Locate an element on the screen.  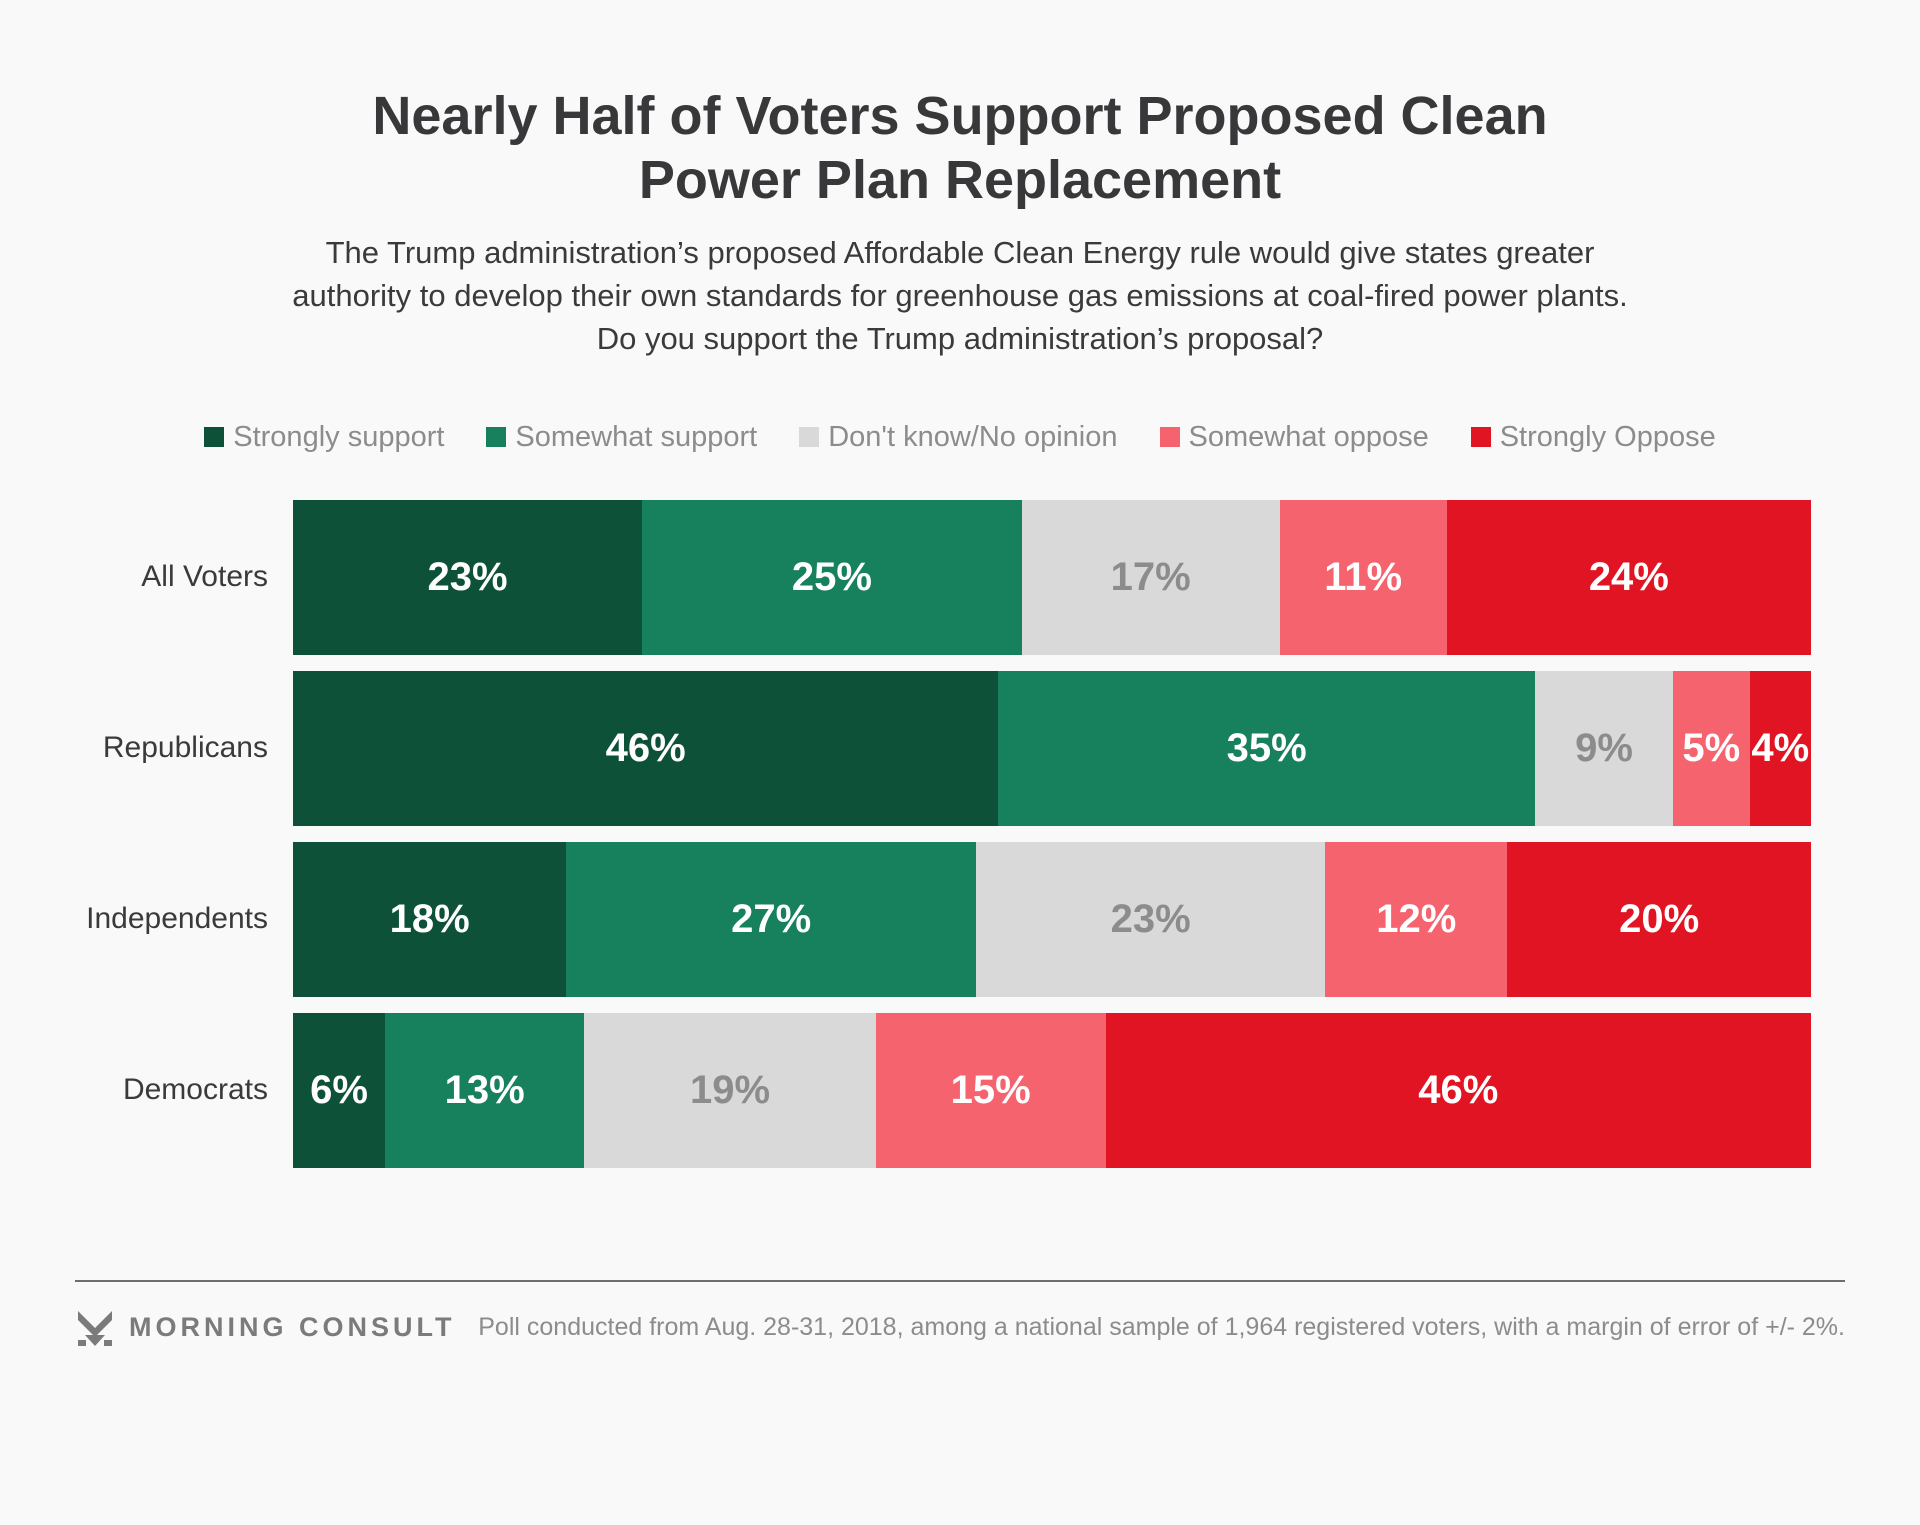
chart-row-independents: Independents 18% 27% 23% 12% 20% is located at coordinates (943, 919).